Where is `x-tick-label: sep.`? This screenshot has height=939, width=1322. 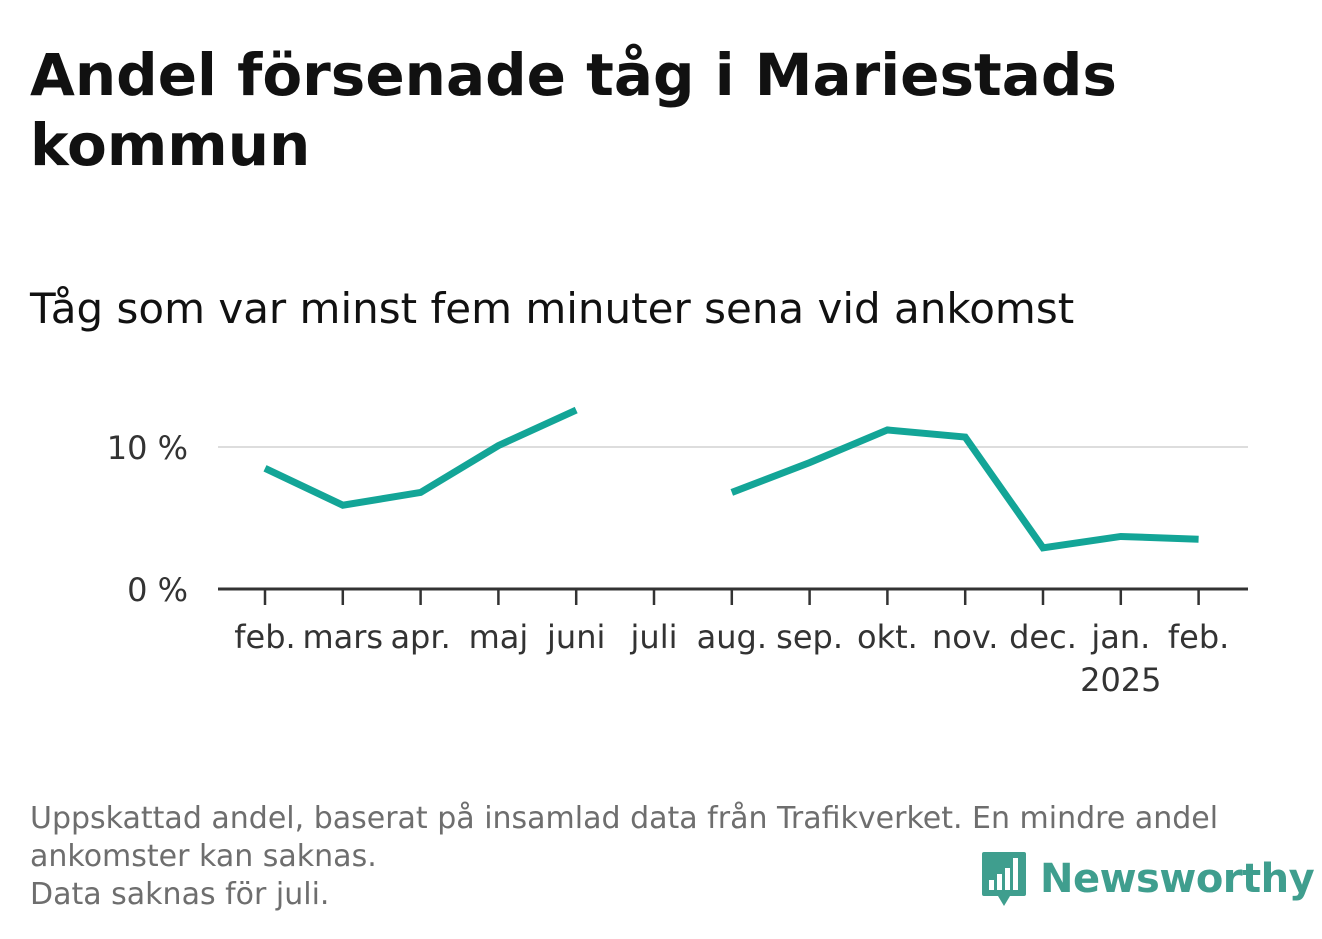 x-tick-label: sep. is located at coordinates (809, 637).